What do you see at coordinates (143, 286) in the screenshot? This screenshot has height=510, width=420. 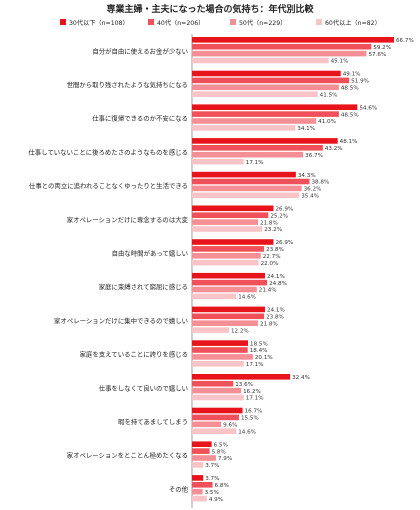 I see `category-label: 家庭に束縛されて窮屈に感じる` at bounding box center [143, 286].